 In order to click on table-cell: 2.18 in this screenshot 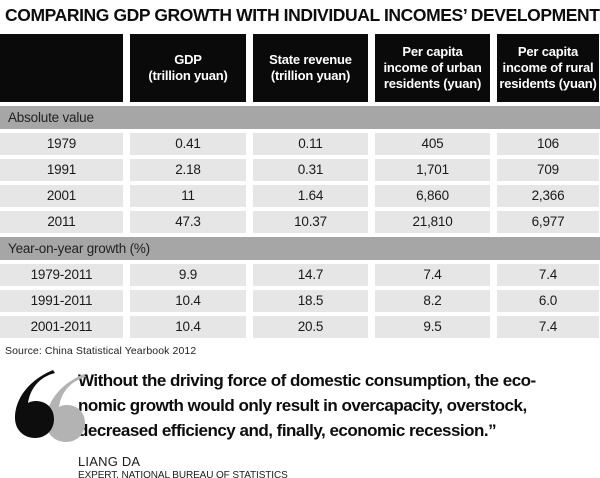, I will do `click(188, 170)`.